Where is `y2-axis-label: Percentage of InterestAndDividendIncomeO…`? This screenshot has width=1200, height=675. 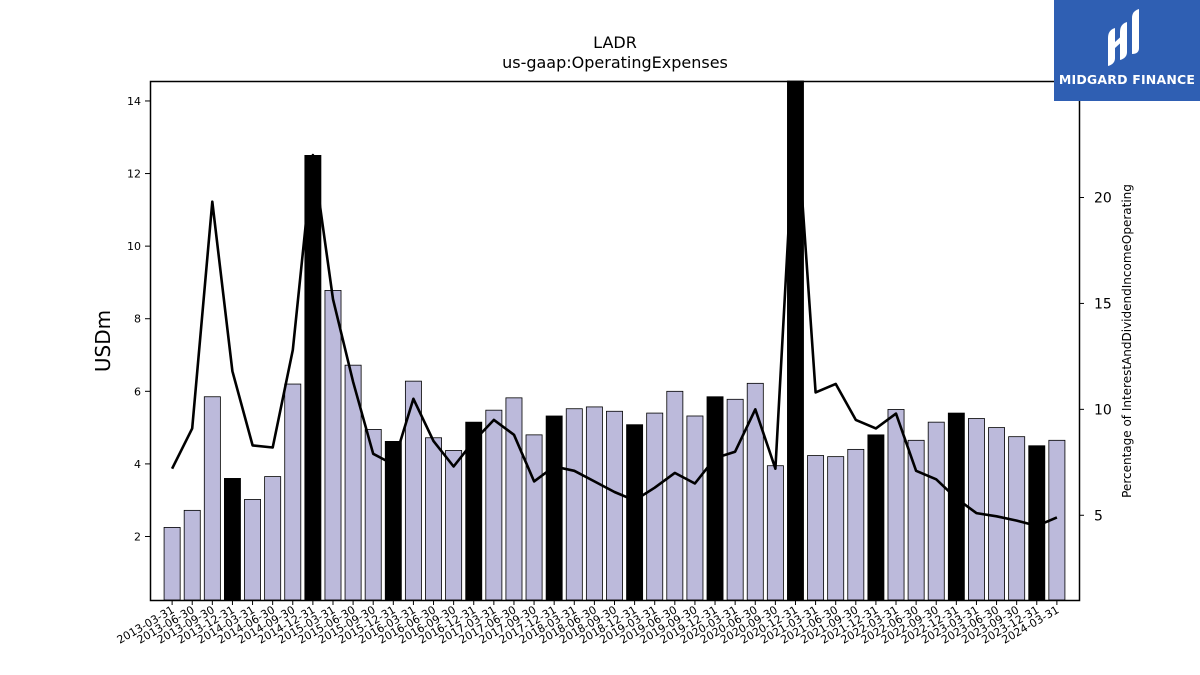 y2-axis-label: Percentage of InterestAndDividendIncomeO… is located at coordinates (1127, 341).